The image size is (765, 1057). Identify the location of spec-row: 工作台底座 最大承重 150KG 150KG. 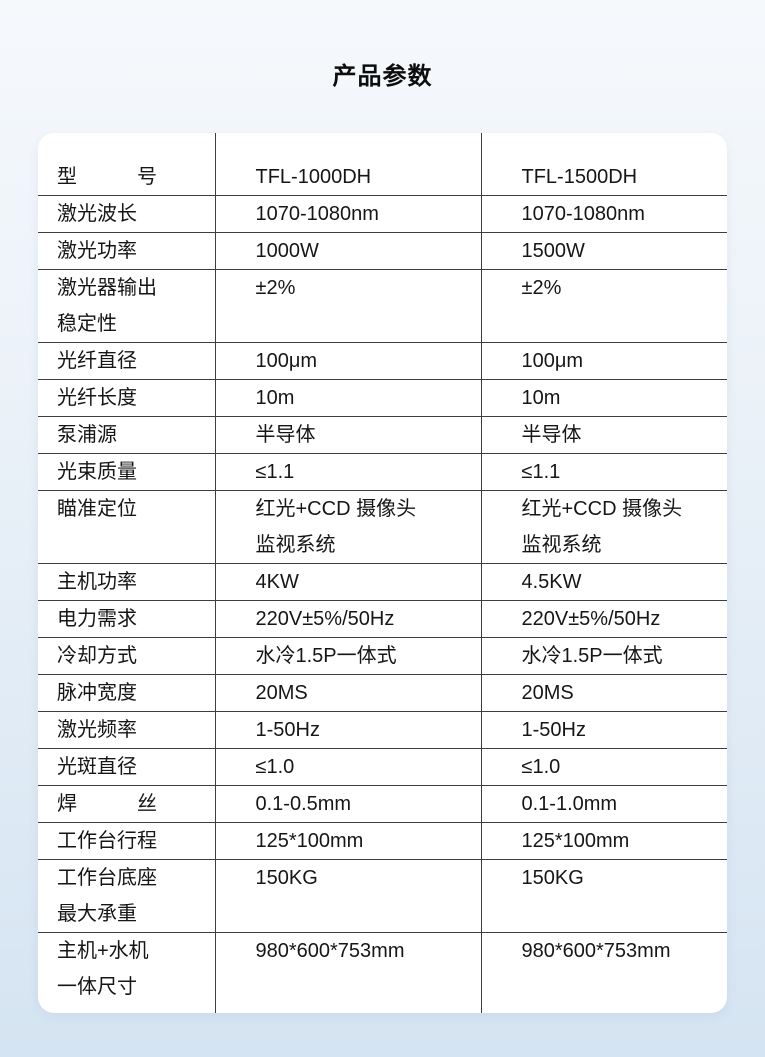
(382, 896).